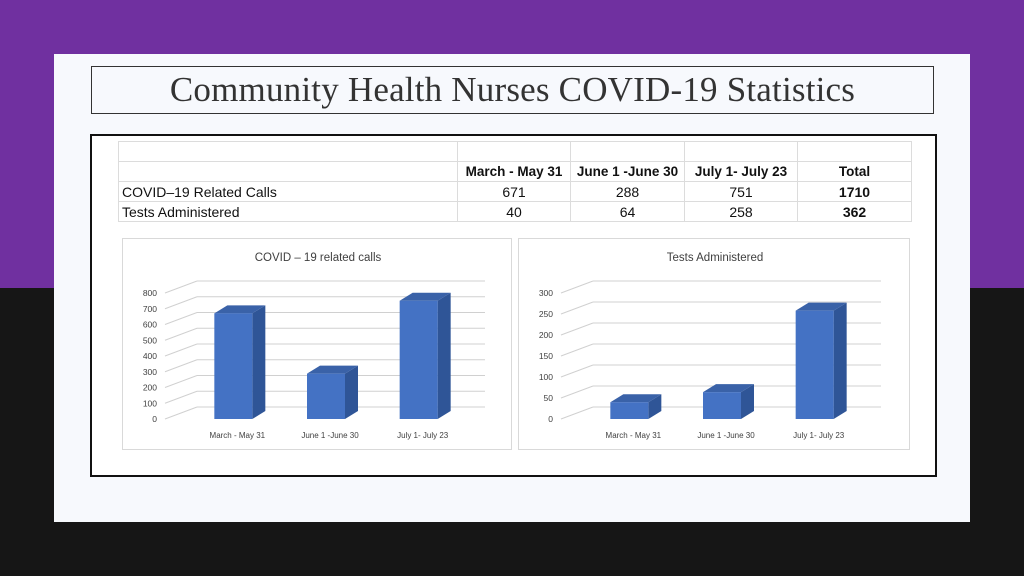  What do you see at coordinates (854, 171) in the screenshot?
I see `column-header: Total` at bounding box center [854, 171].